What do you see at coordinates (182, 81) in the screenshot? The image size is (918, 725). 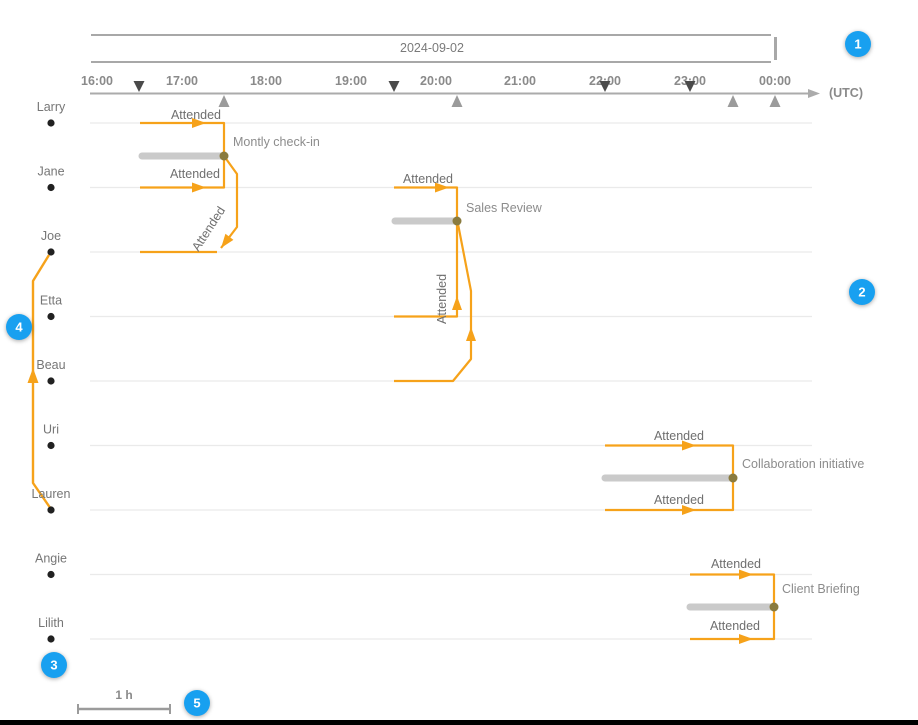 I see `time-tick-label: 17:00` at bounding box center [182, 81].